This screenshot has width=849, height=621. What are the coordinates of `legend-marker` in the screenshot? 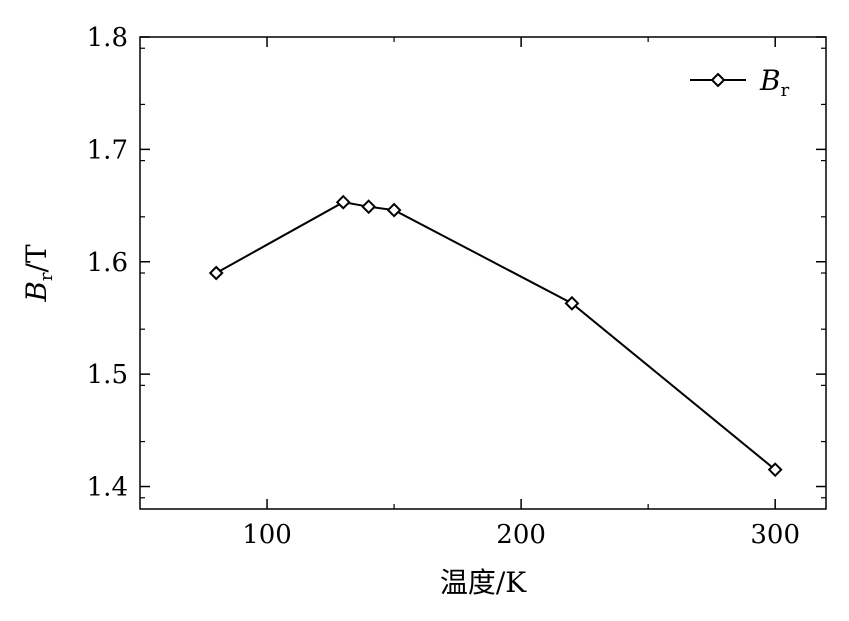 It's located at (718, 80).